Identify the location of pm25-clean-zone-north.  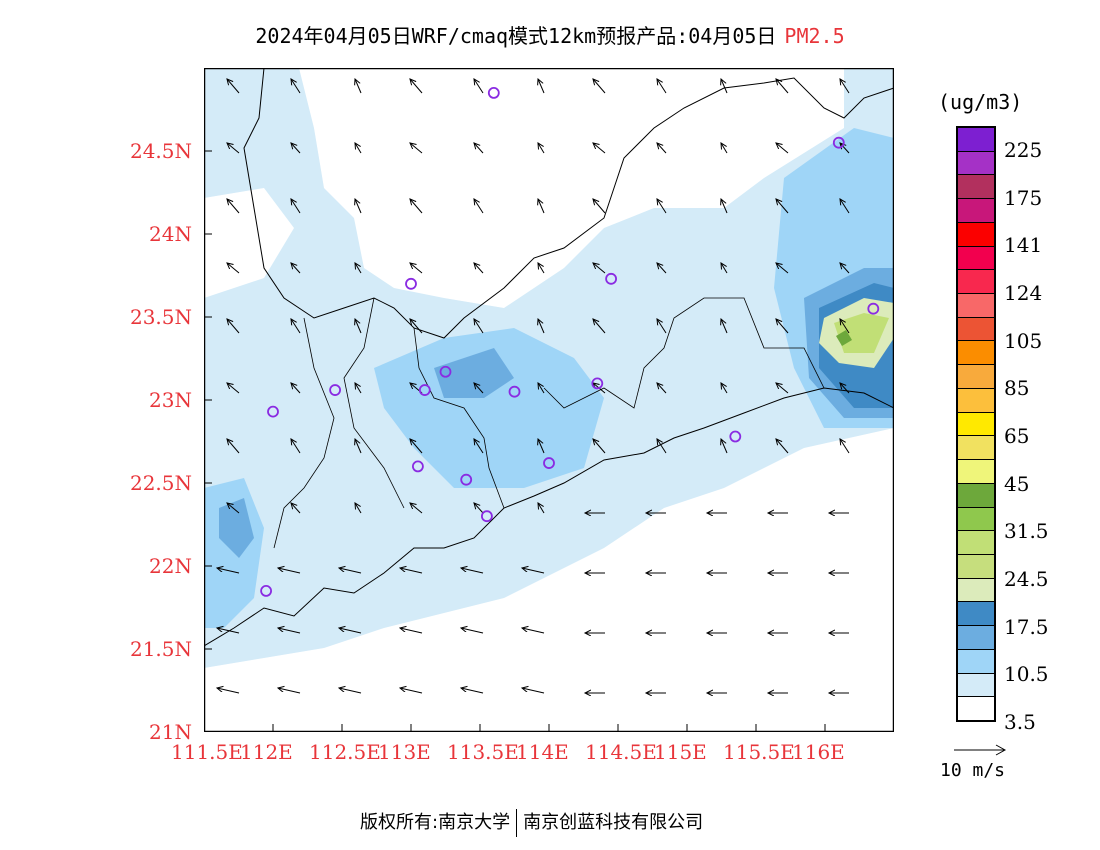
(571, 188).